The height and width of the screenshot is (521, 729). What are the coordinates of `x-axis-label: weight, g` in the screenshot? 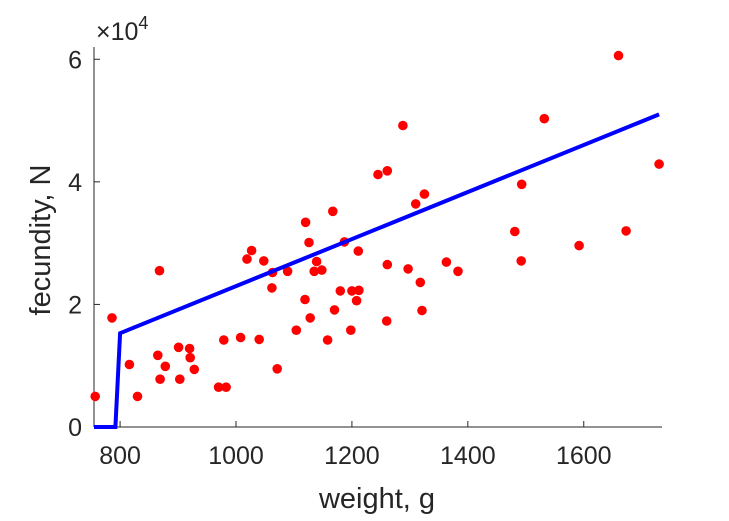 It's located at (376, 499).